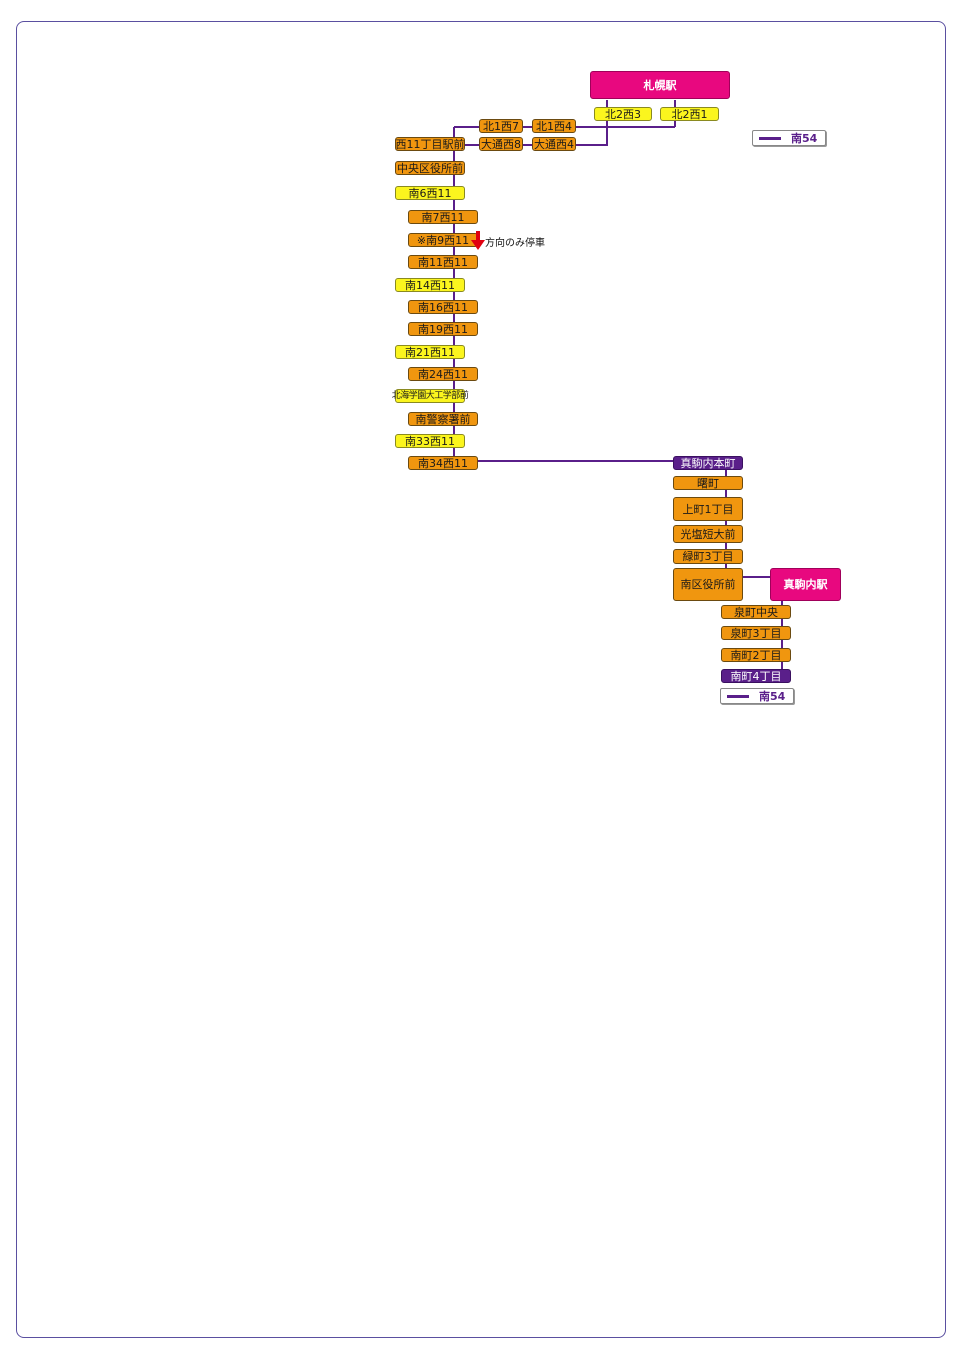 The height and width of the screenshot is (1359, 960). What do you see at coordinates (443, 374) in the screenshot?
I see `stop-s24w11: 南24西11` at bounding box center [443, 374].